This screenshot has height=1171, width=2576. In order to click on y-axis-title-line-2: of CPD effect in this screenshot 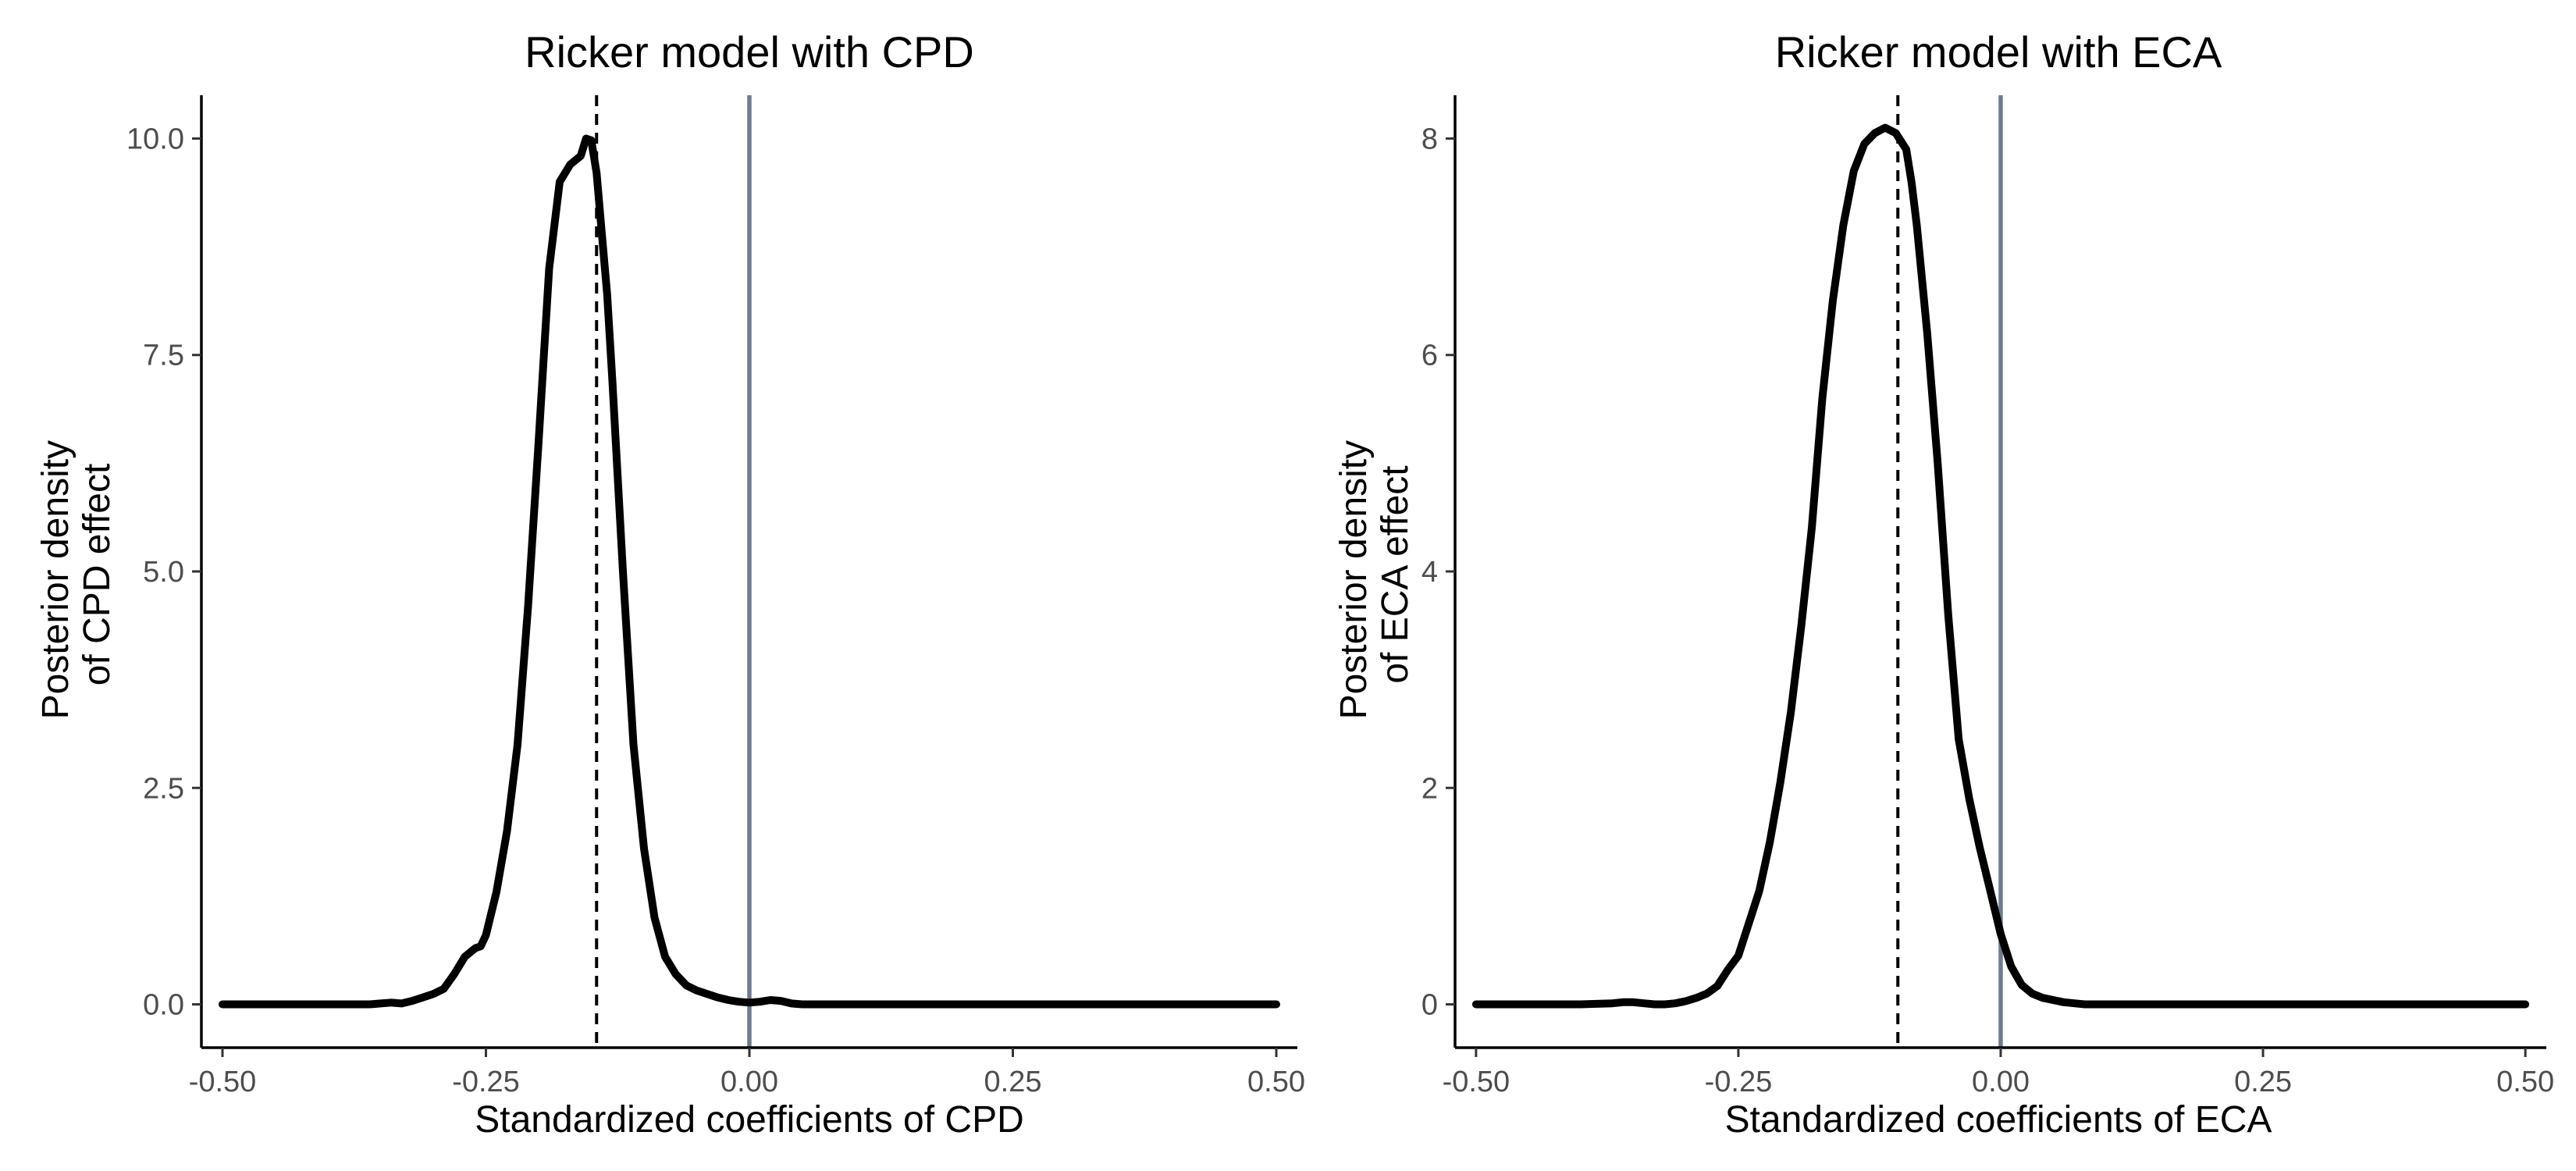, I will do `click(97, 575)`.